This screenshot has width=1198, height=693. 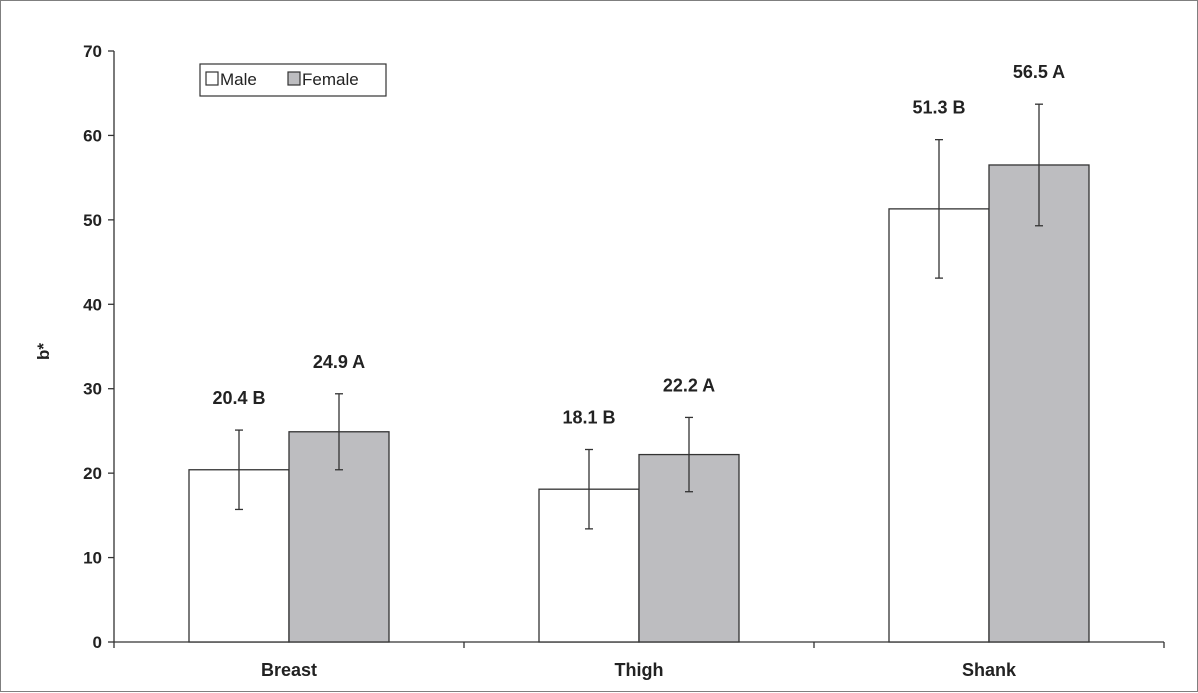 I want to click on x-category-label: Breast, so click(x=289, y=670).